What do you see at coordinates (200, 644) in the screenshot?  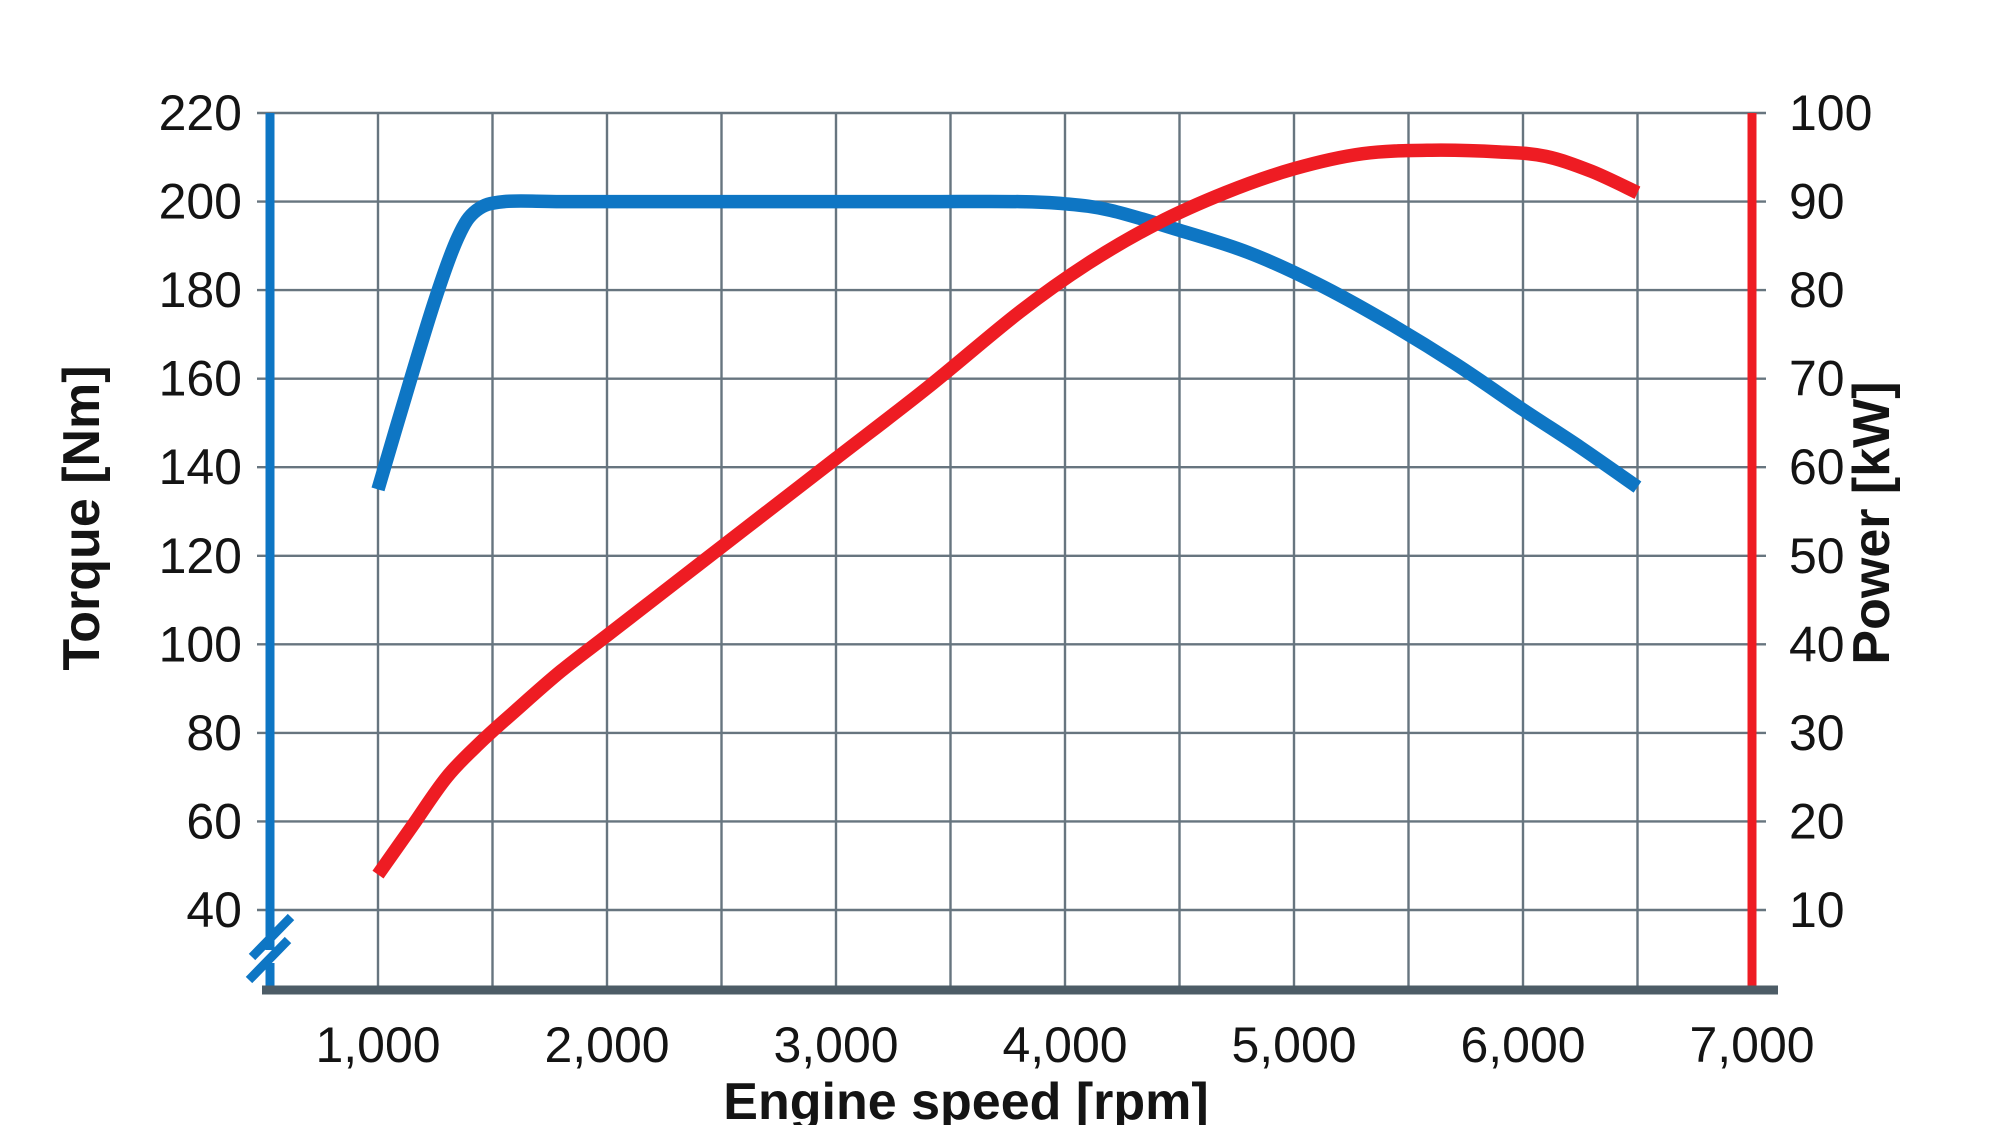 I see `torque-tick-label: 100` at bounding box center [200, 644].